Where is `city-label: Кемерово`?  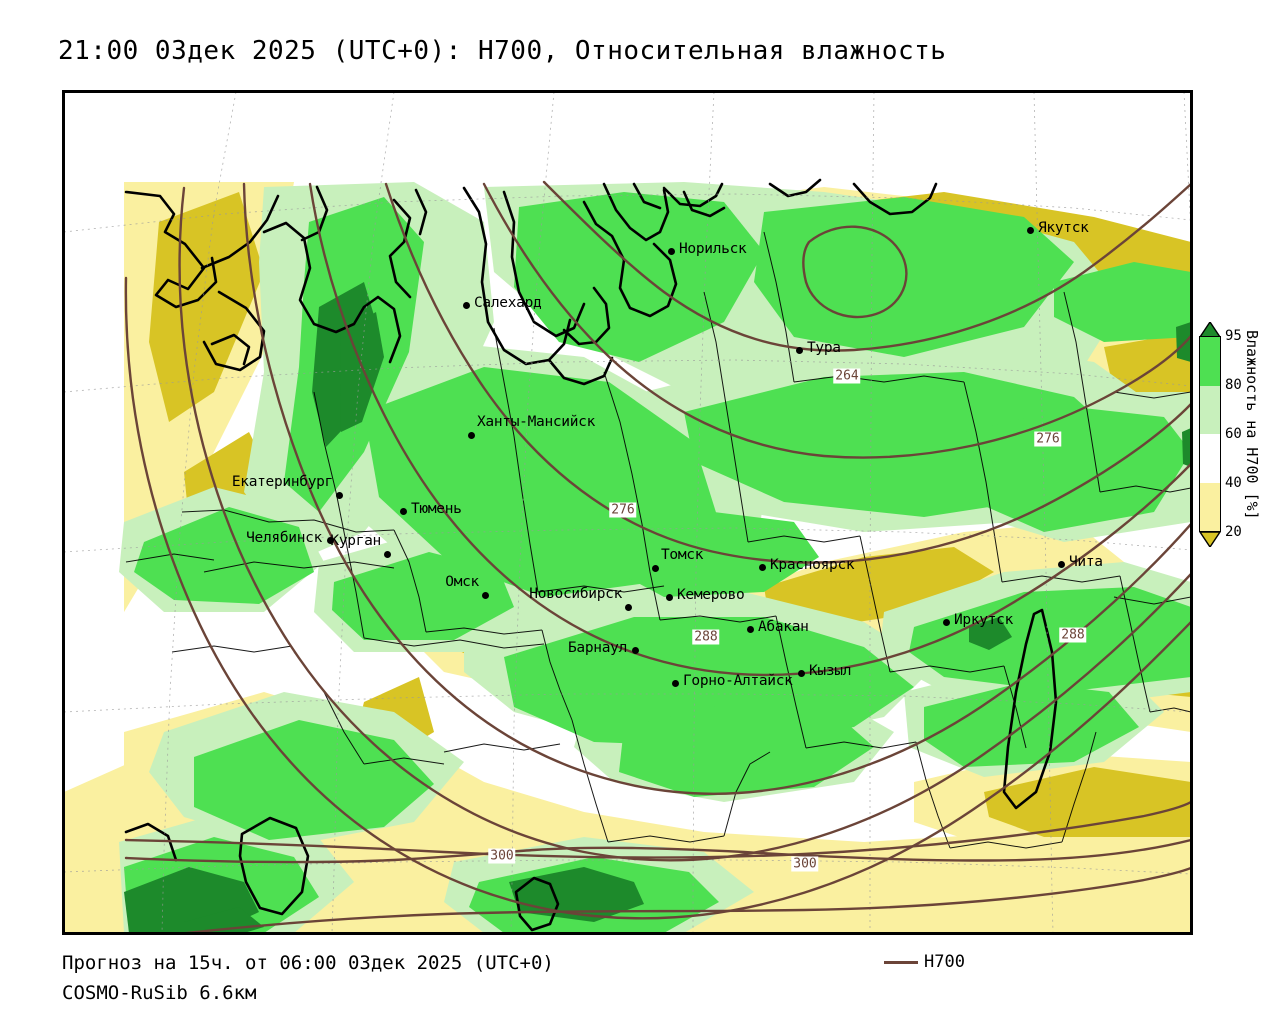
city-label: Кемерово is located at coordinates (711, 595).